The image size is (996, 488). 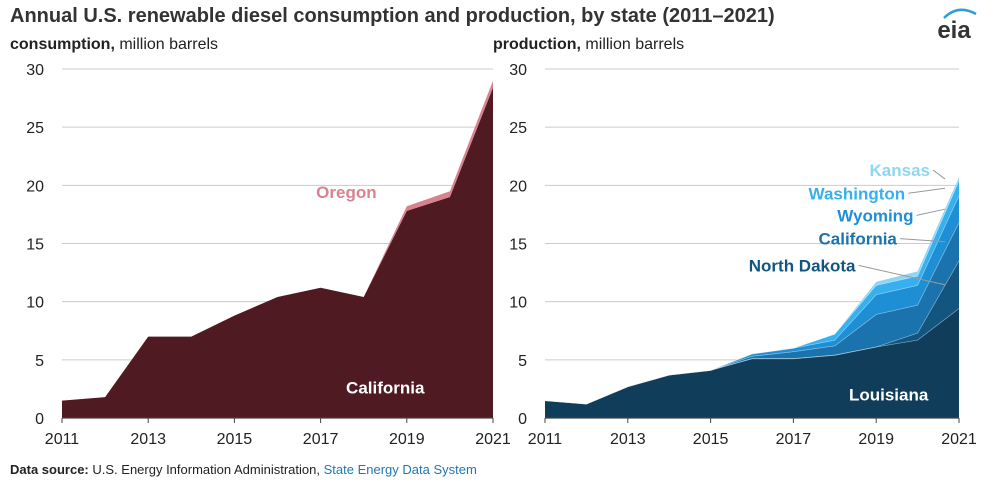 I want to click on consumption-x-tick-label: 2017, so click(x=321, y=439).